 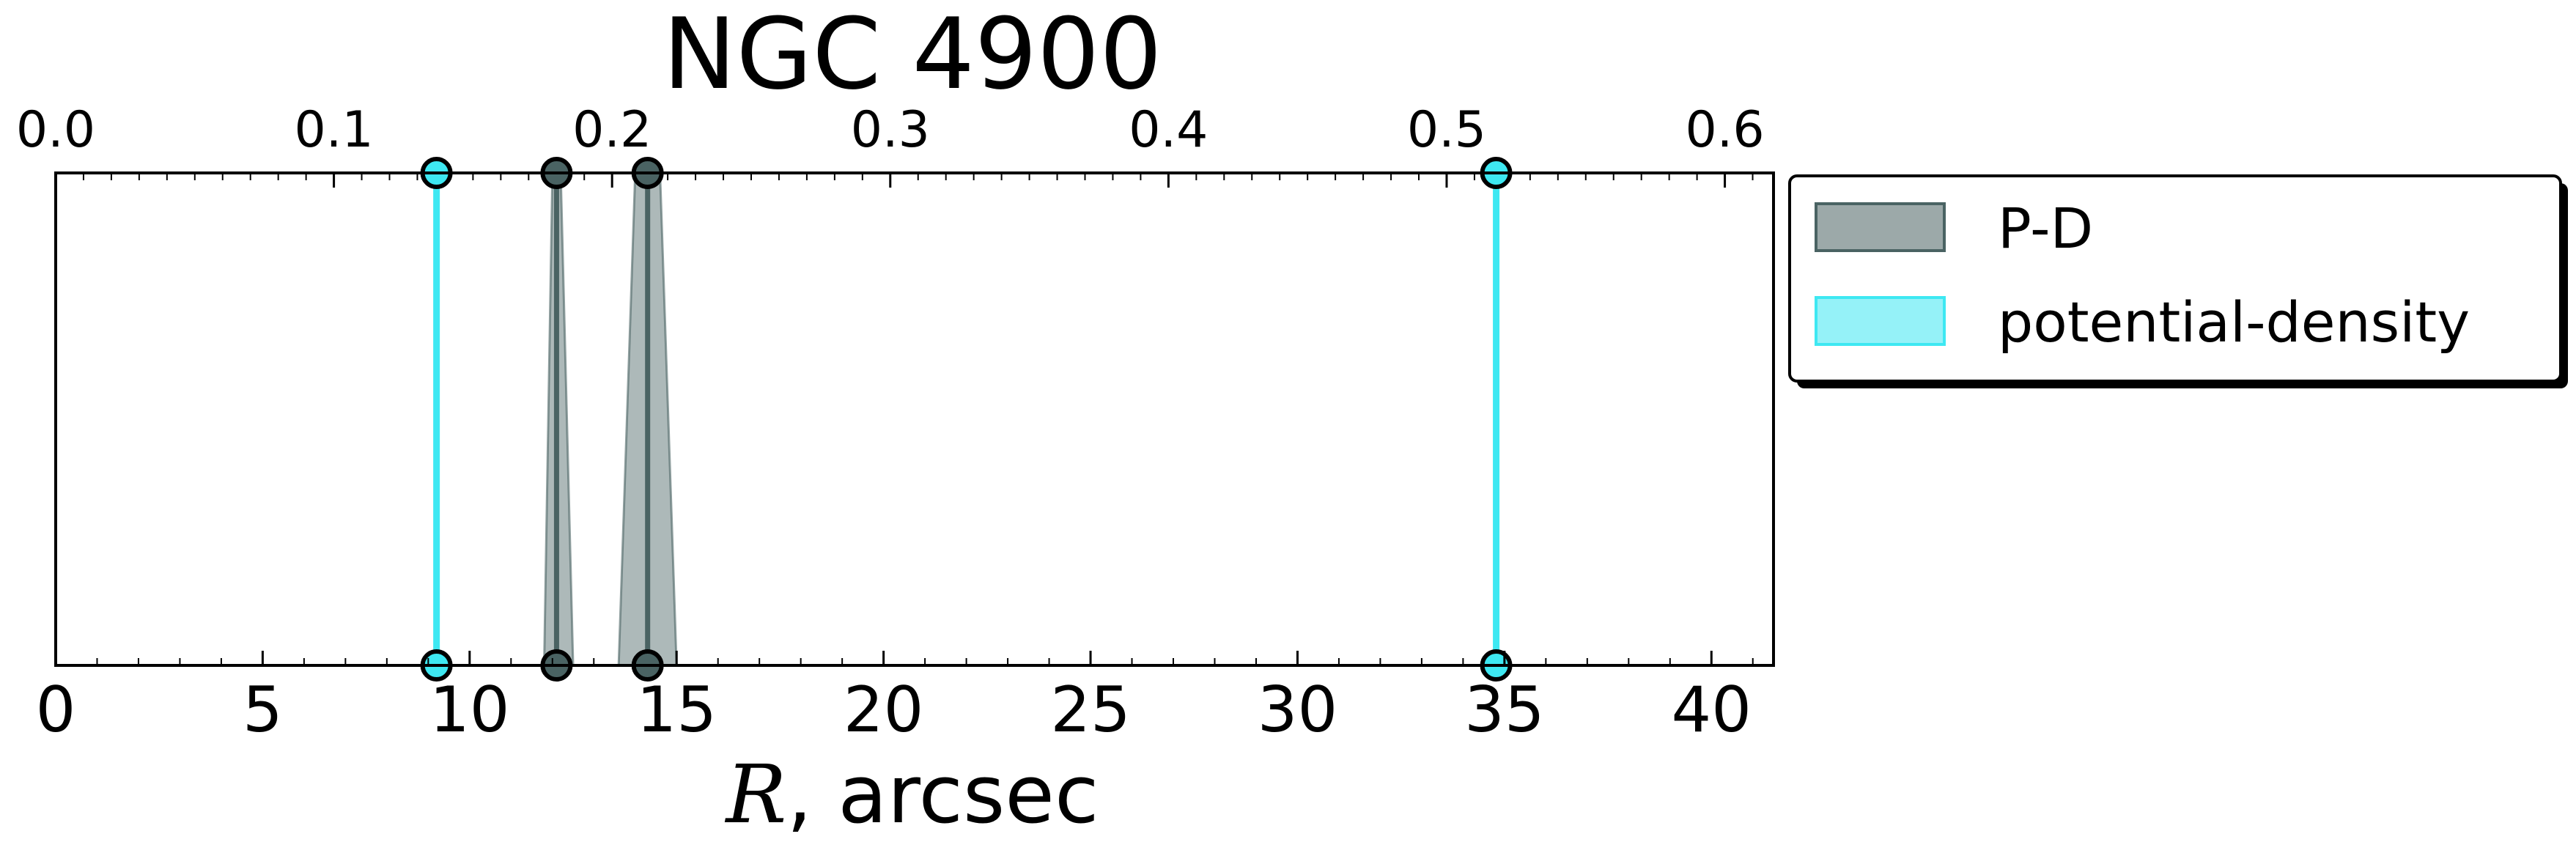 What do you see at coordinates (942, 794) in the screenshot?
I see `x-axis-label-text: , arcsec` at bounding box center [942, 794].